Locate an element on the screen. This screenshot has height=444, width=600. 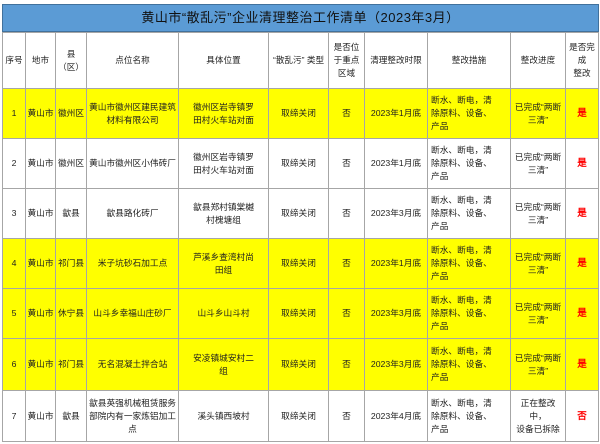
cell-site-name: 山斗乡幸福山庄砂厂 is located at coordinates (132, 313).